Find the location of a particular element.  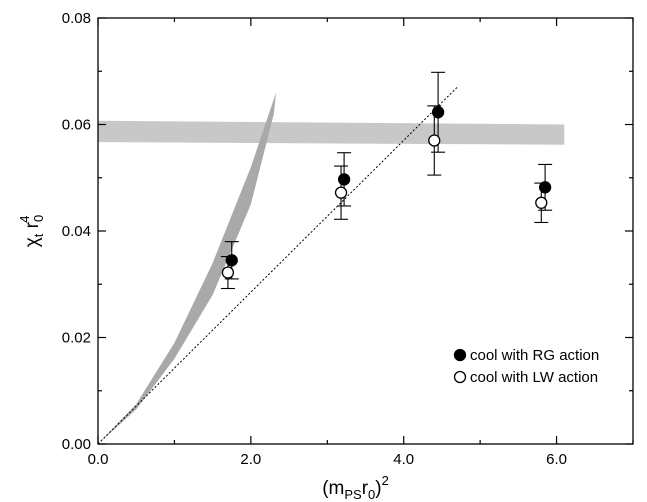

legend-marker-lw is located at coordinates (460, 377).